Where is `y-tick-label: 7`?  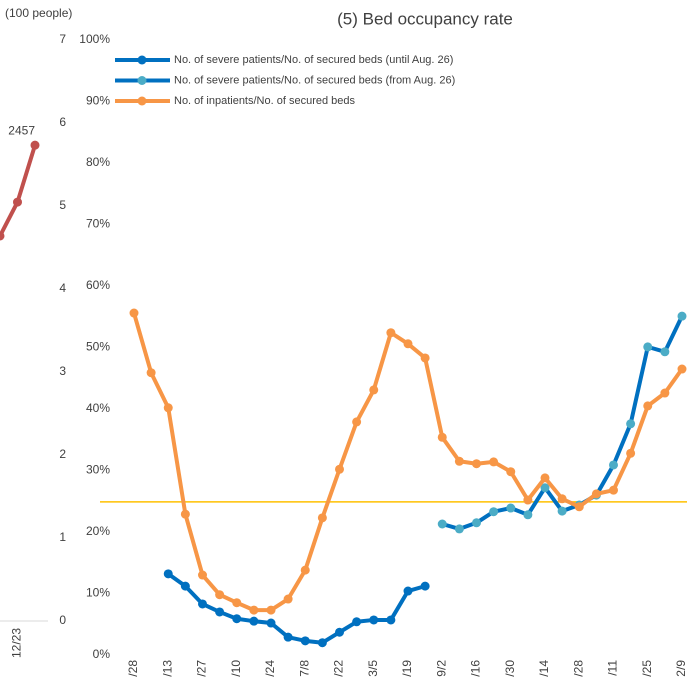
y-tick-label: 7 is located at coordinates (62, 39).